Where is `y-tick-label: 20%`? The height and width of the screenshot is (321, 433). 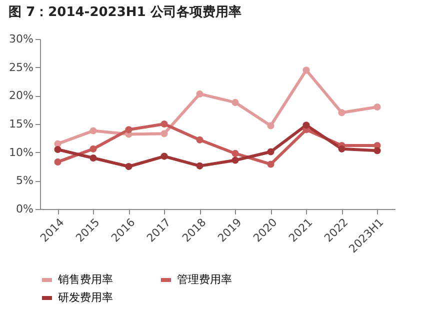
y-tick-label: 20% is located at coordinates (21, 95).